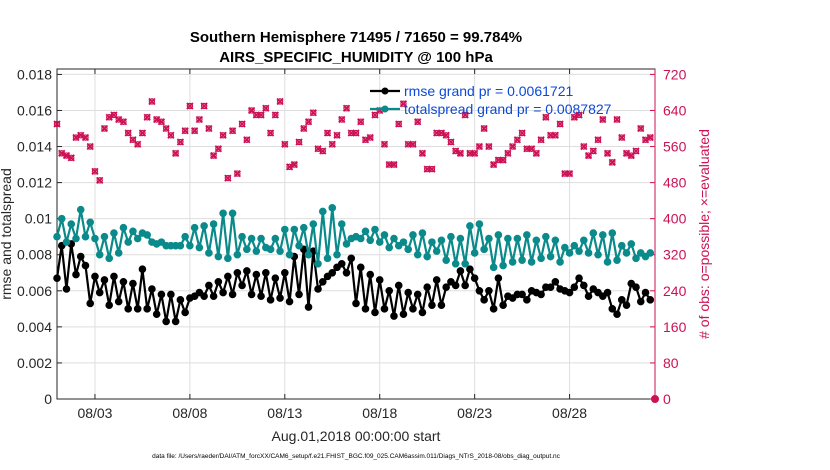 The height and width of the screenshot is (470, 830). What do you see at coordinates (94, 413) in the screenshot?
I see `x-tick-label: 08/03` at bounding box center [94, 413].